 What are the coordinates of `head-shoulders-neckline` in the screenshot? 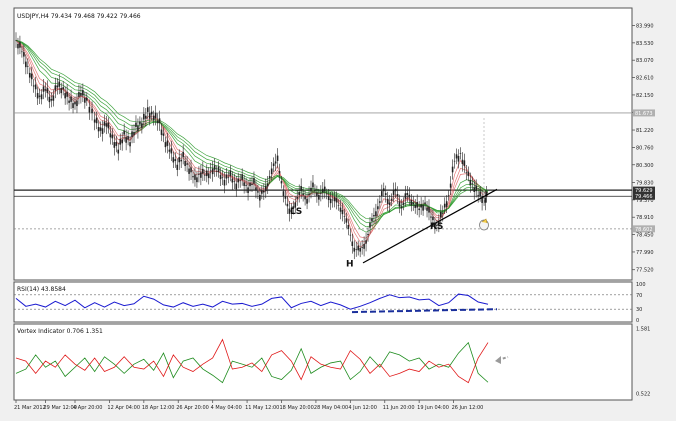 It's located at (430, 226).